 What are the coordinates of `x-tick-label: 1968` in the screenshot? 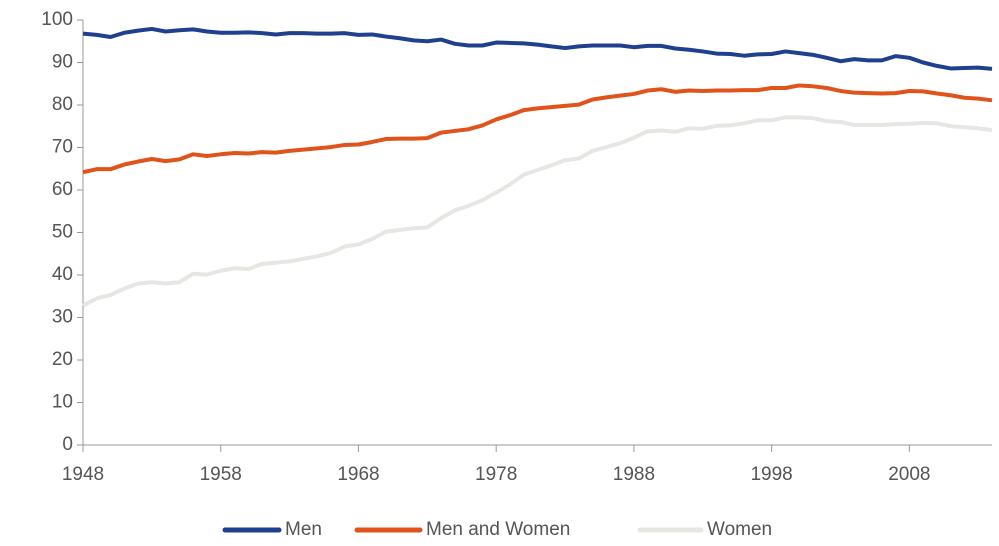 It's located at (358, 474).